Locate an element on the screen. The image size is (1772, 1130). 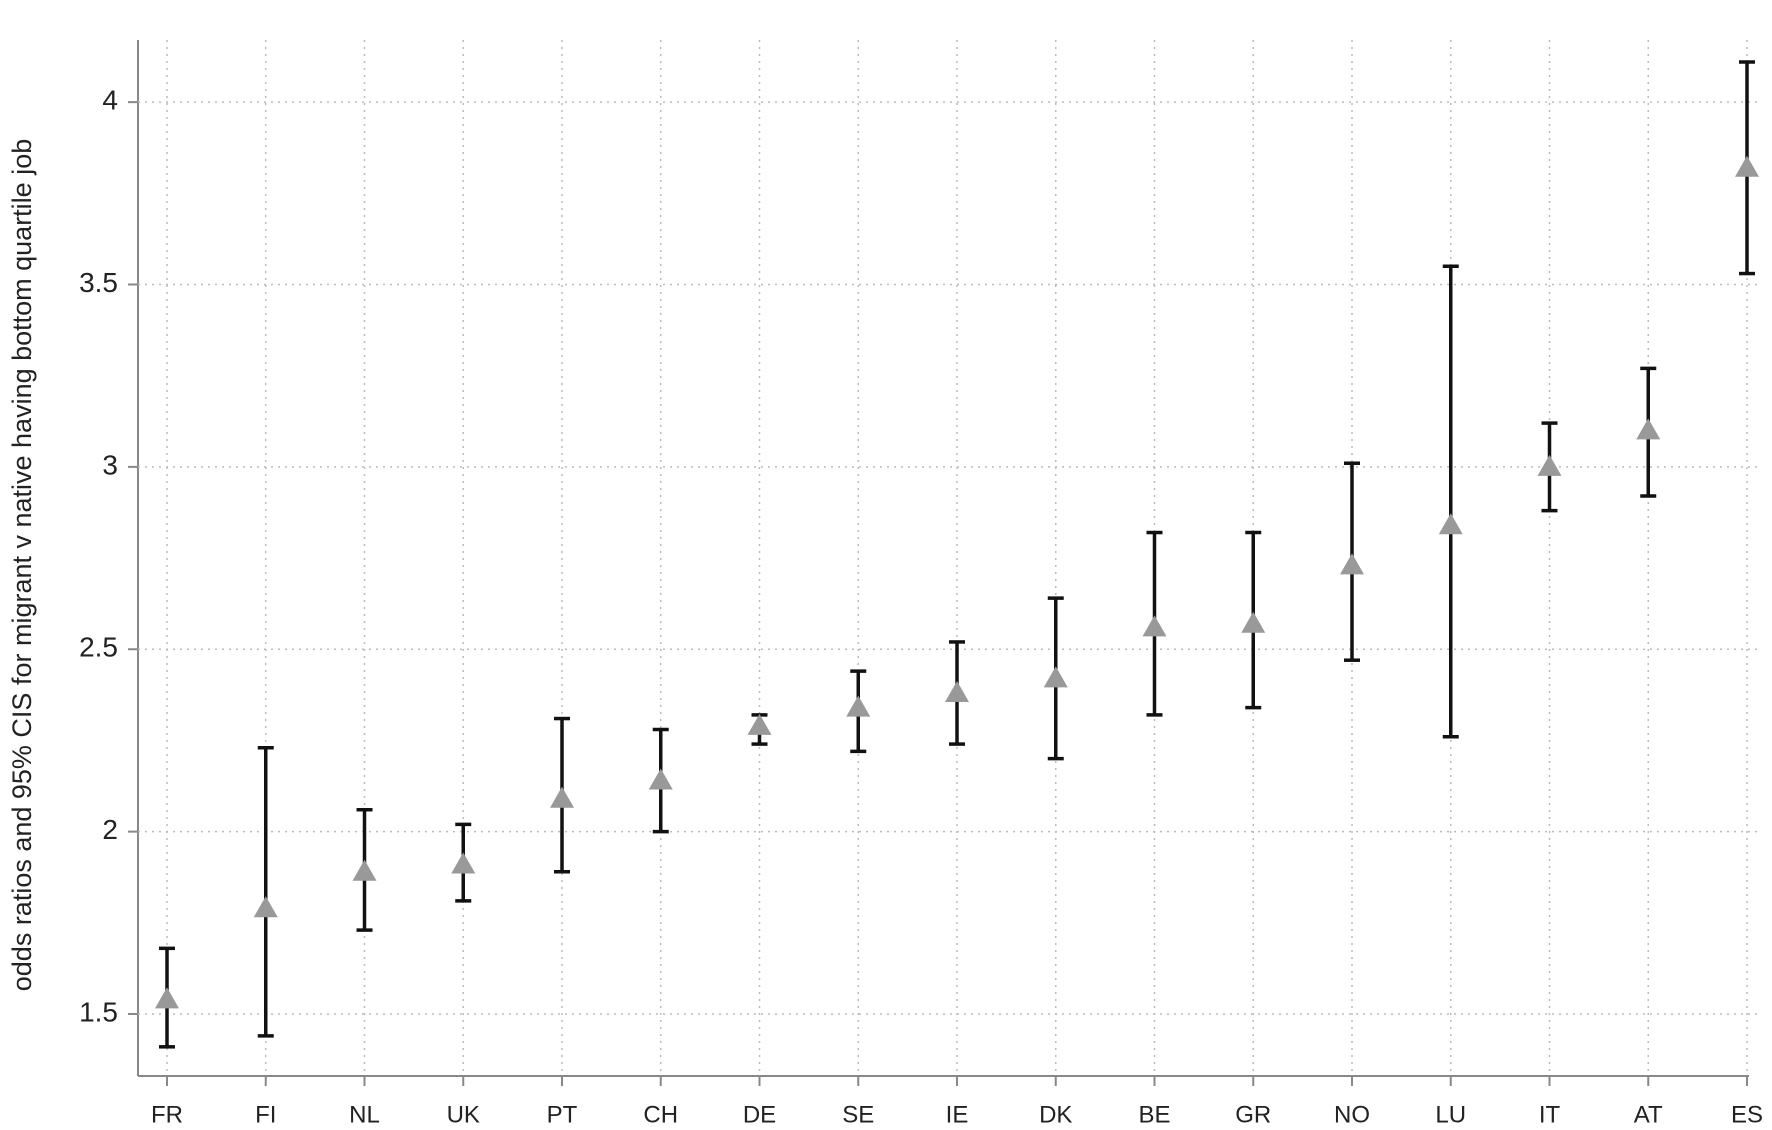
x-tick-label: DK is located at coordinates (1055, 1114).